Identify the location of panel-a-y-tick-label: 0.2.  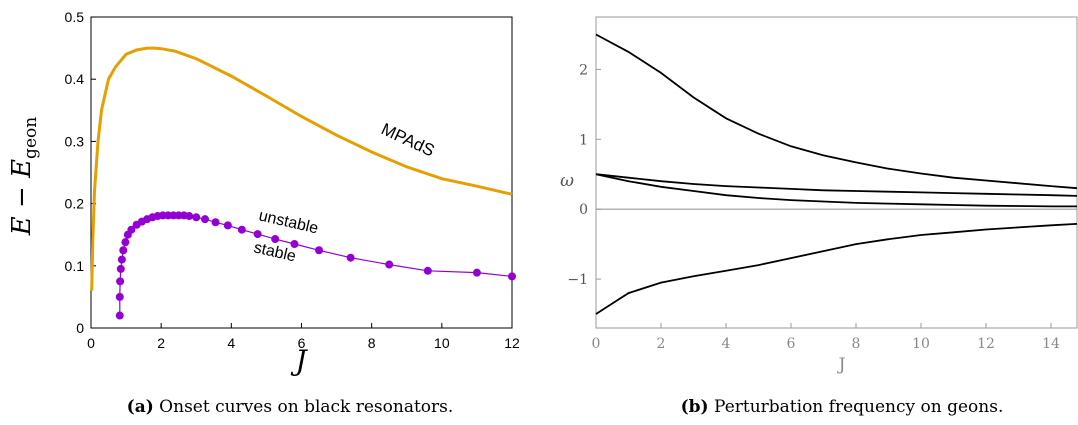
(75, 204).